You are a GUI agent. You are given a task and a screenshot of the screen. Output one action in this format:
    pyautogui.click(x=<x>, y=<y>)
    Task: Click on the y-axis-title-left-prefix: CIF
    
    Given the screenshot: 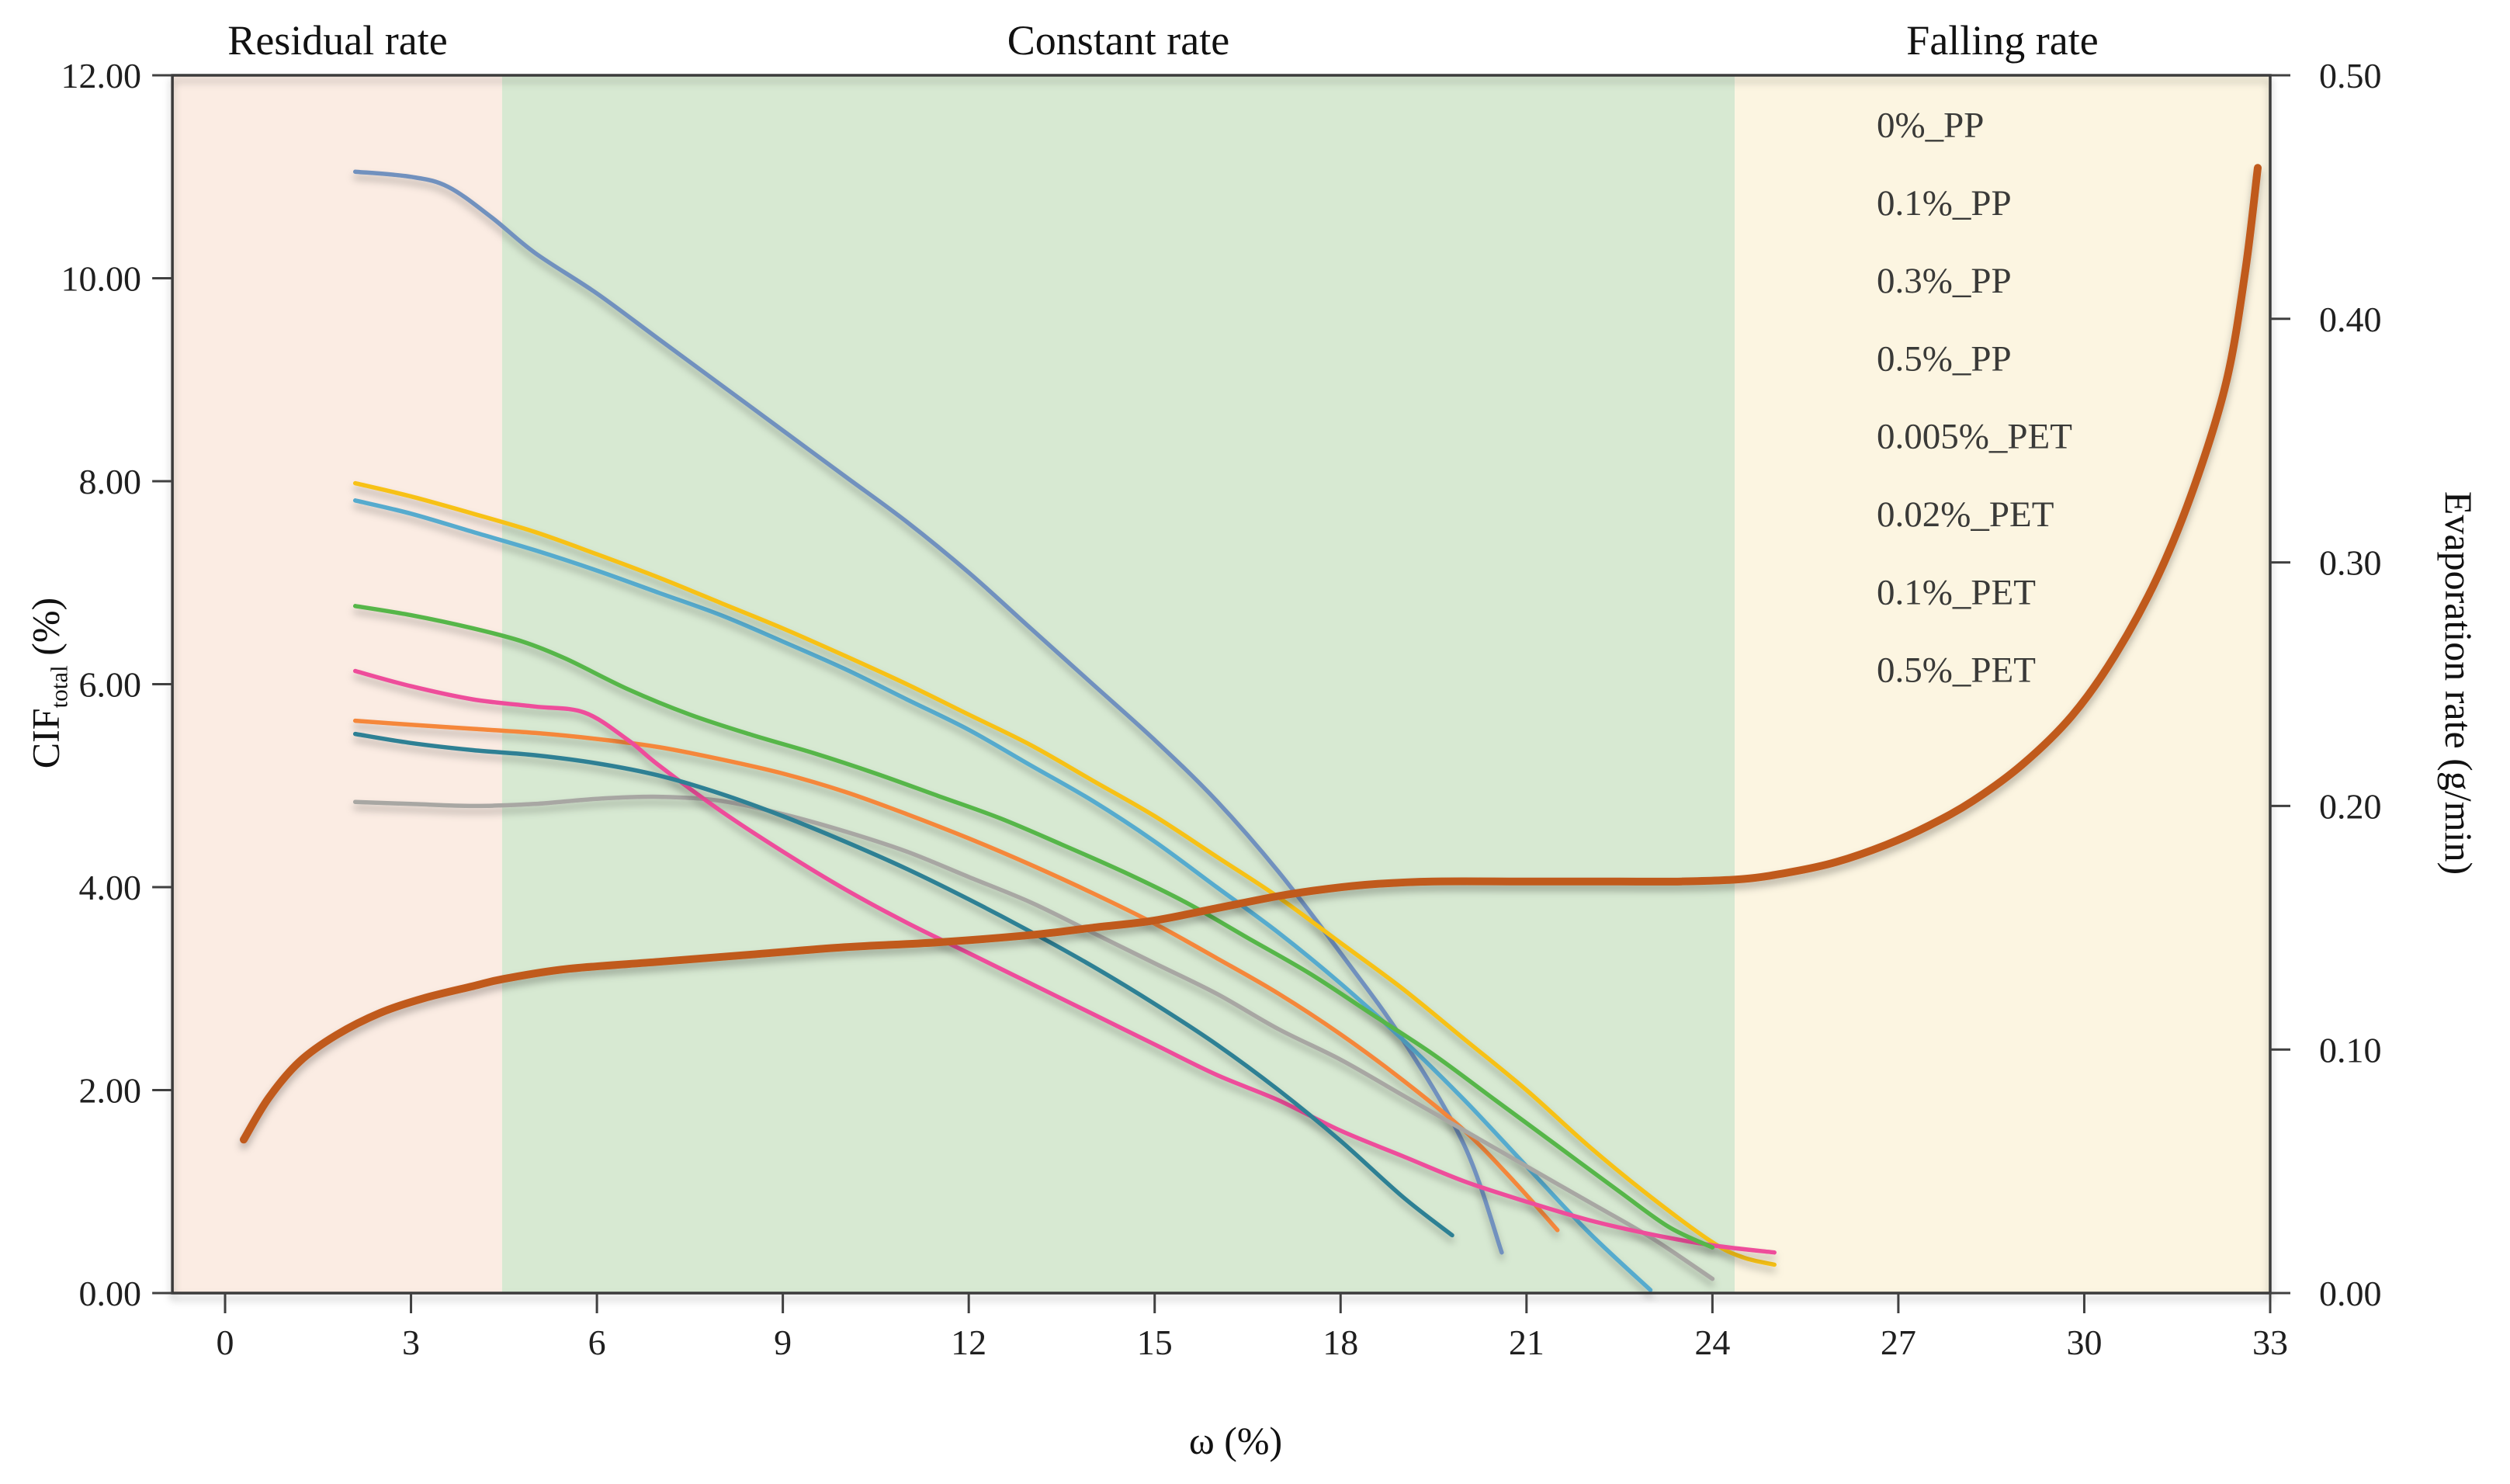 What is the action you would take?
    pyautogui.click(x=45, y=739)
    